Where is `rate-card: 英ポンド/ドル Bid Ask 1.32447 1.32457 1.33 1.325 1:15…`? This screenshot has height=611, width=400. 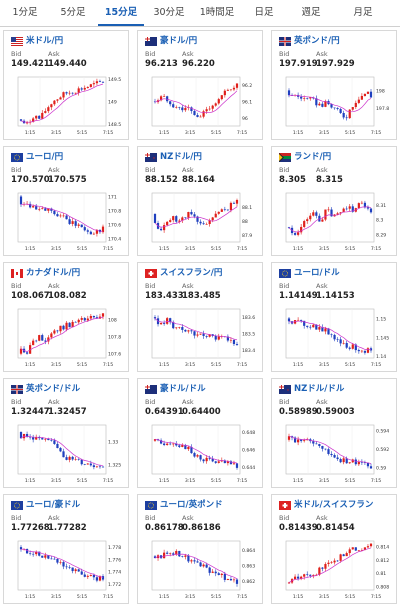
rate-card: 英ポンド/ドル Bid Ask 1.32447 1.32457 1.33 1.325 1:15… is located at coordinates (66, 433).